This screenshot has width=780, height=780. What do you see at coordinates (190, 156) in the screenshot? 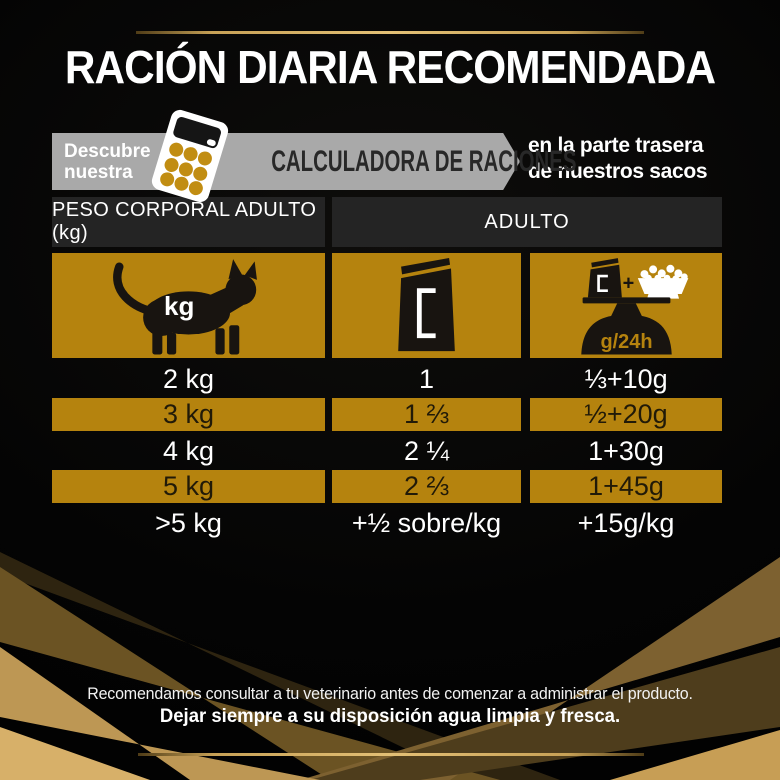
I see `calculator-icon` at bounding box center [190, 156].